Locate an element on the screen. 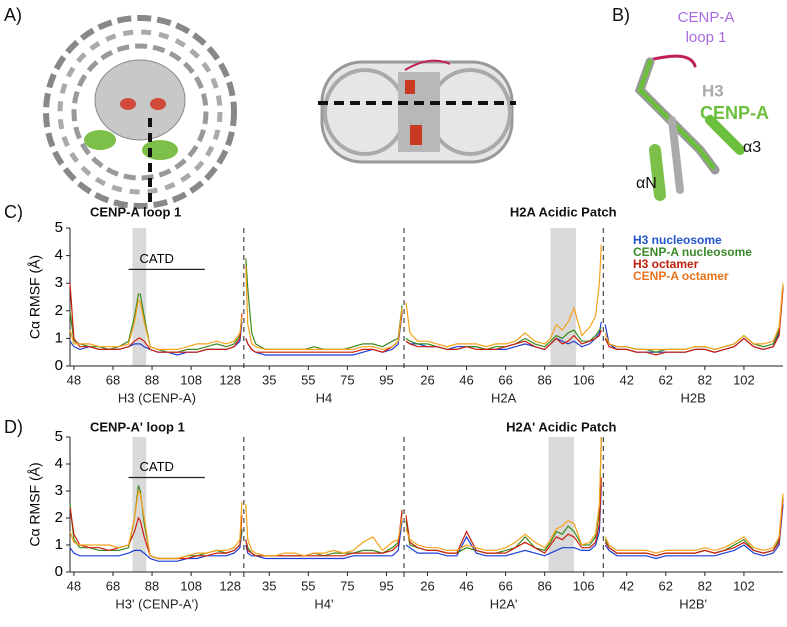 The width and height of the screenshot is (787, 627). panel-label: B) is located at coordinates (621, 15).